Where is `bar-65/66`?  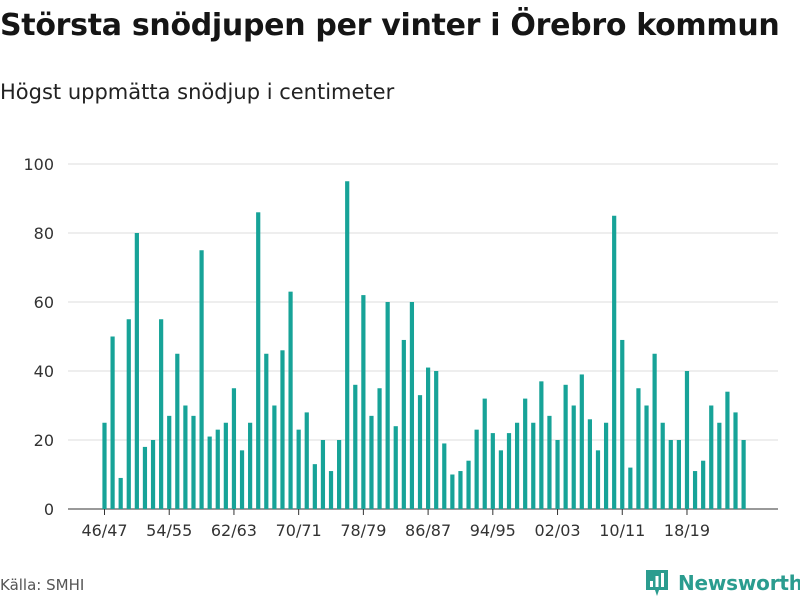 bar-65/66 is located at coordinates (258, 361).